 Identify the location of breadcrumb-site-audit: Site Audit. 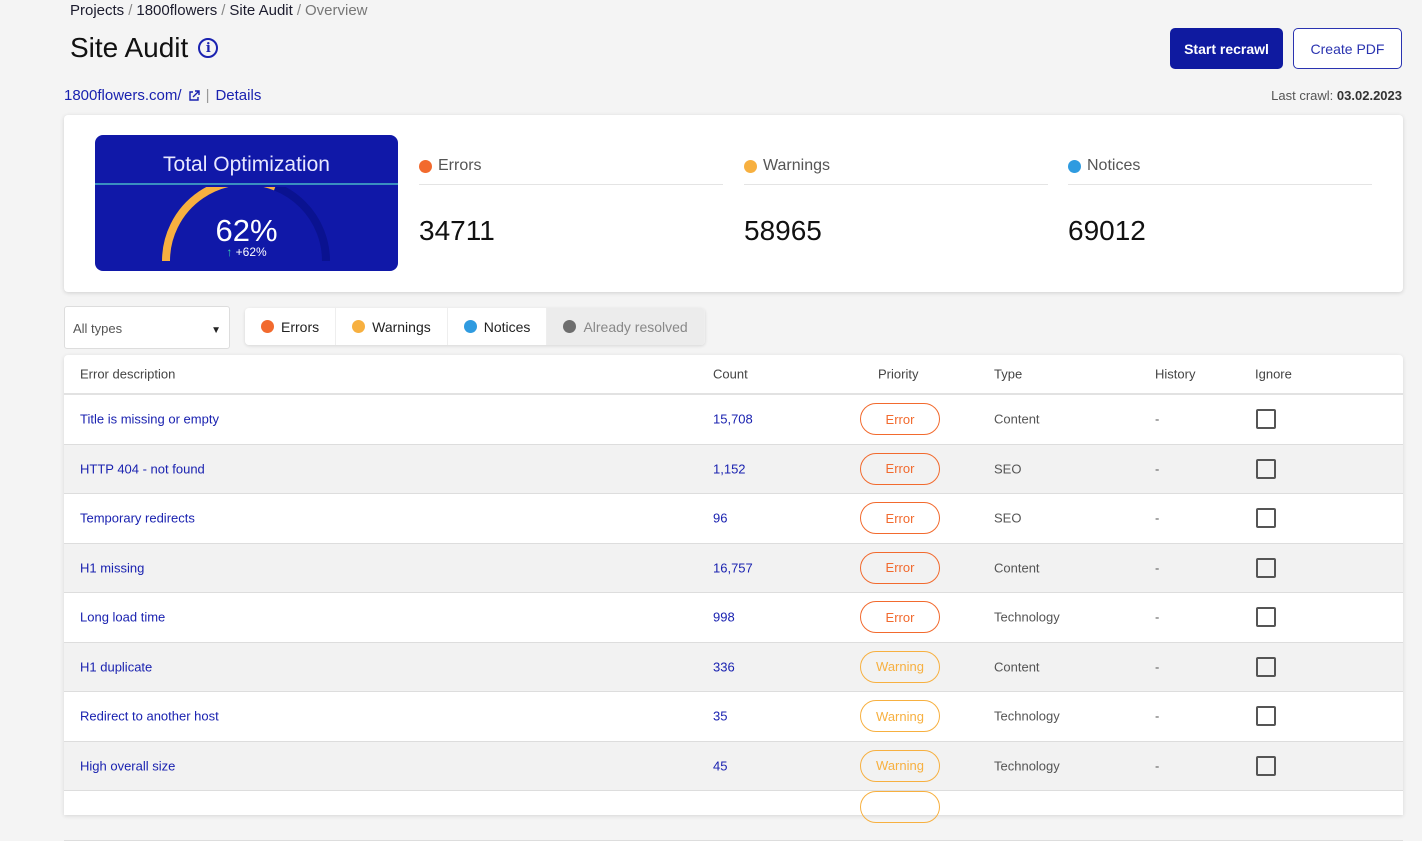
(261, 10).